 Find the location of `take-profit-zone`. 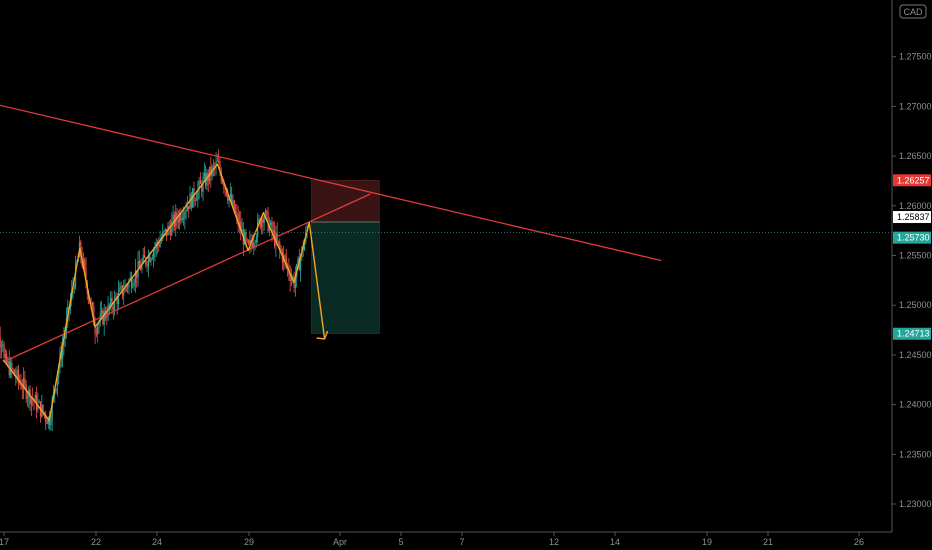

take-profit-zone is located at coordinates (345, 277).